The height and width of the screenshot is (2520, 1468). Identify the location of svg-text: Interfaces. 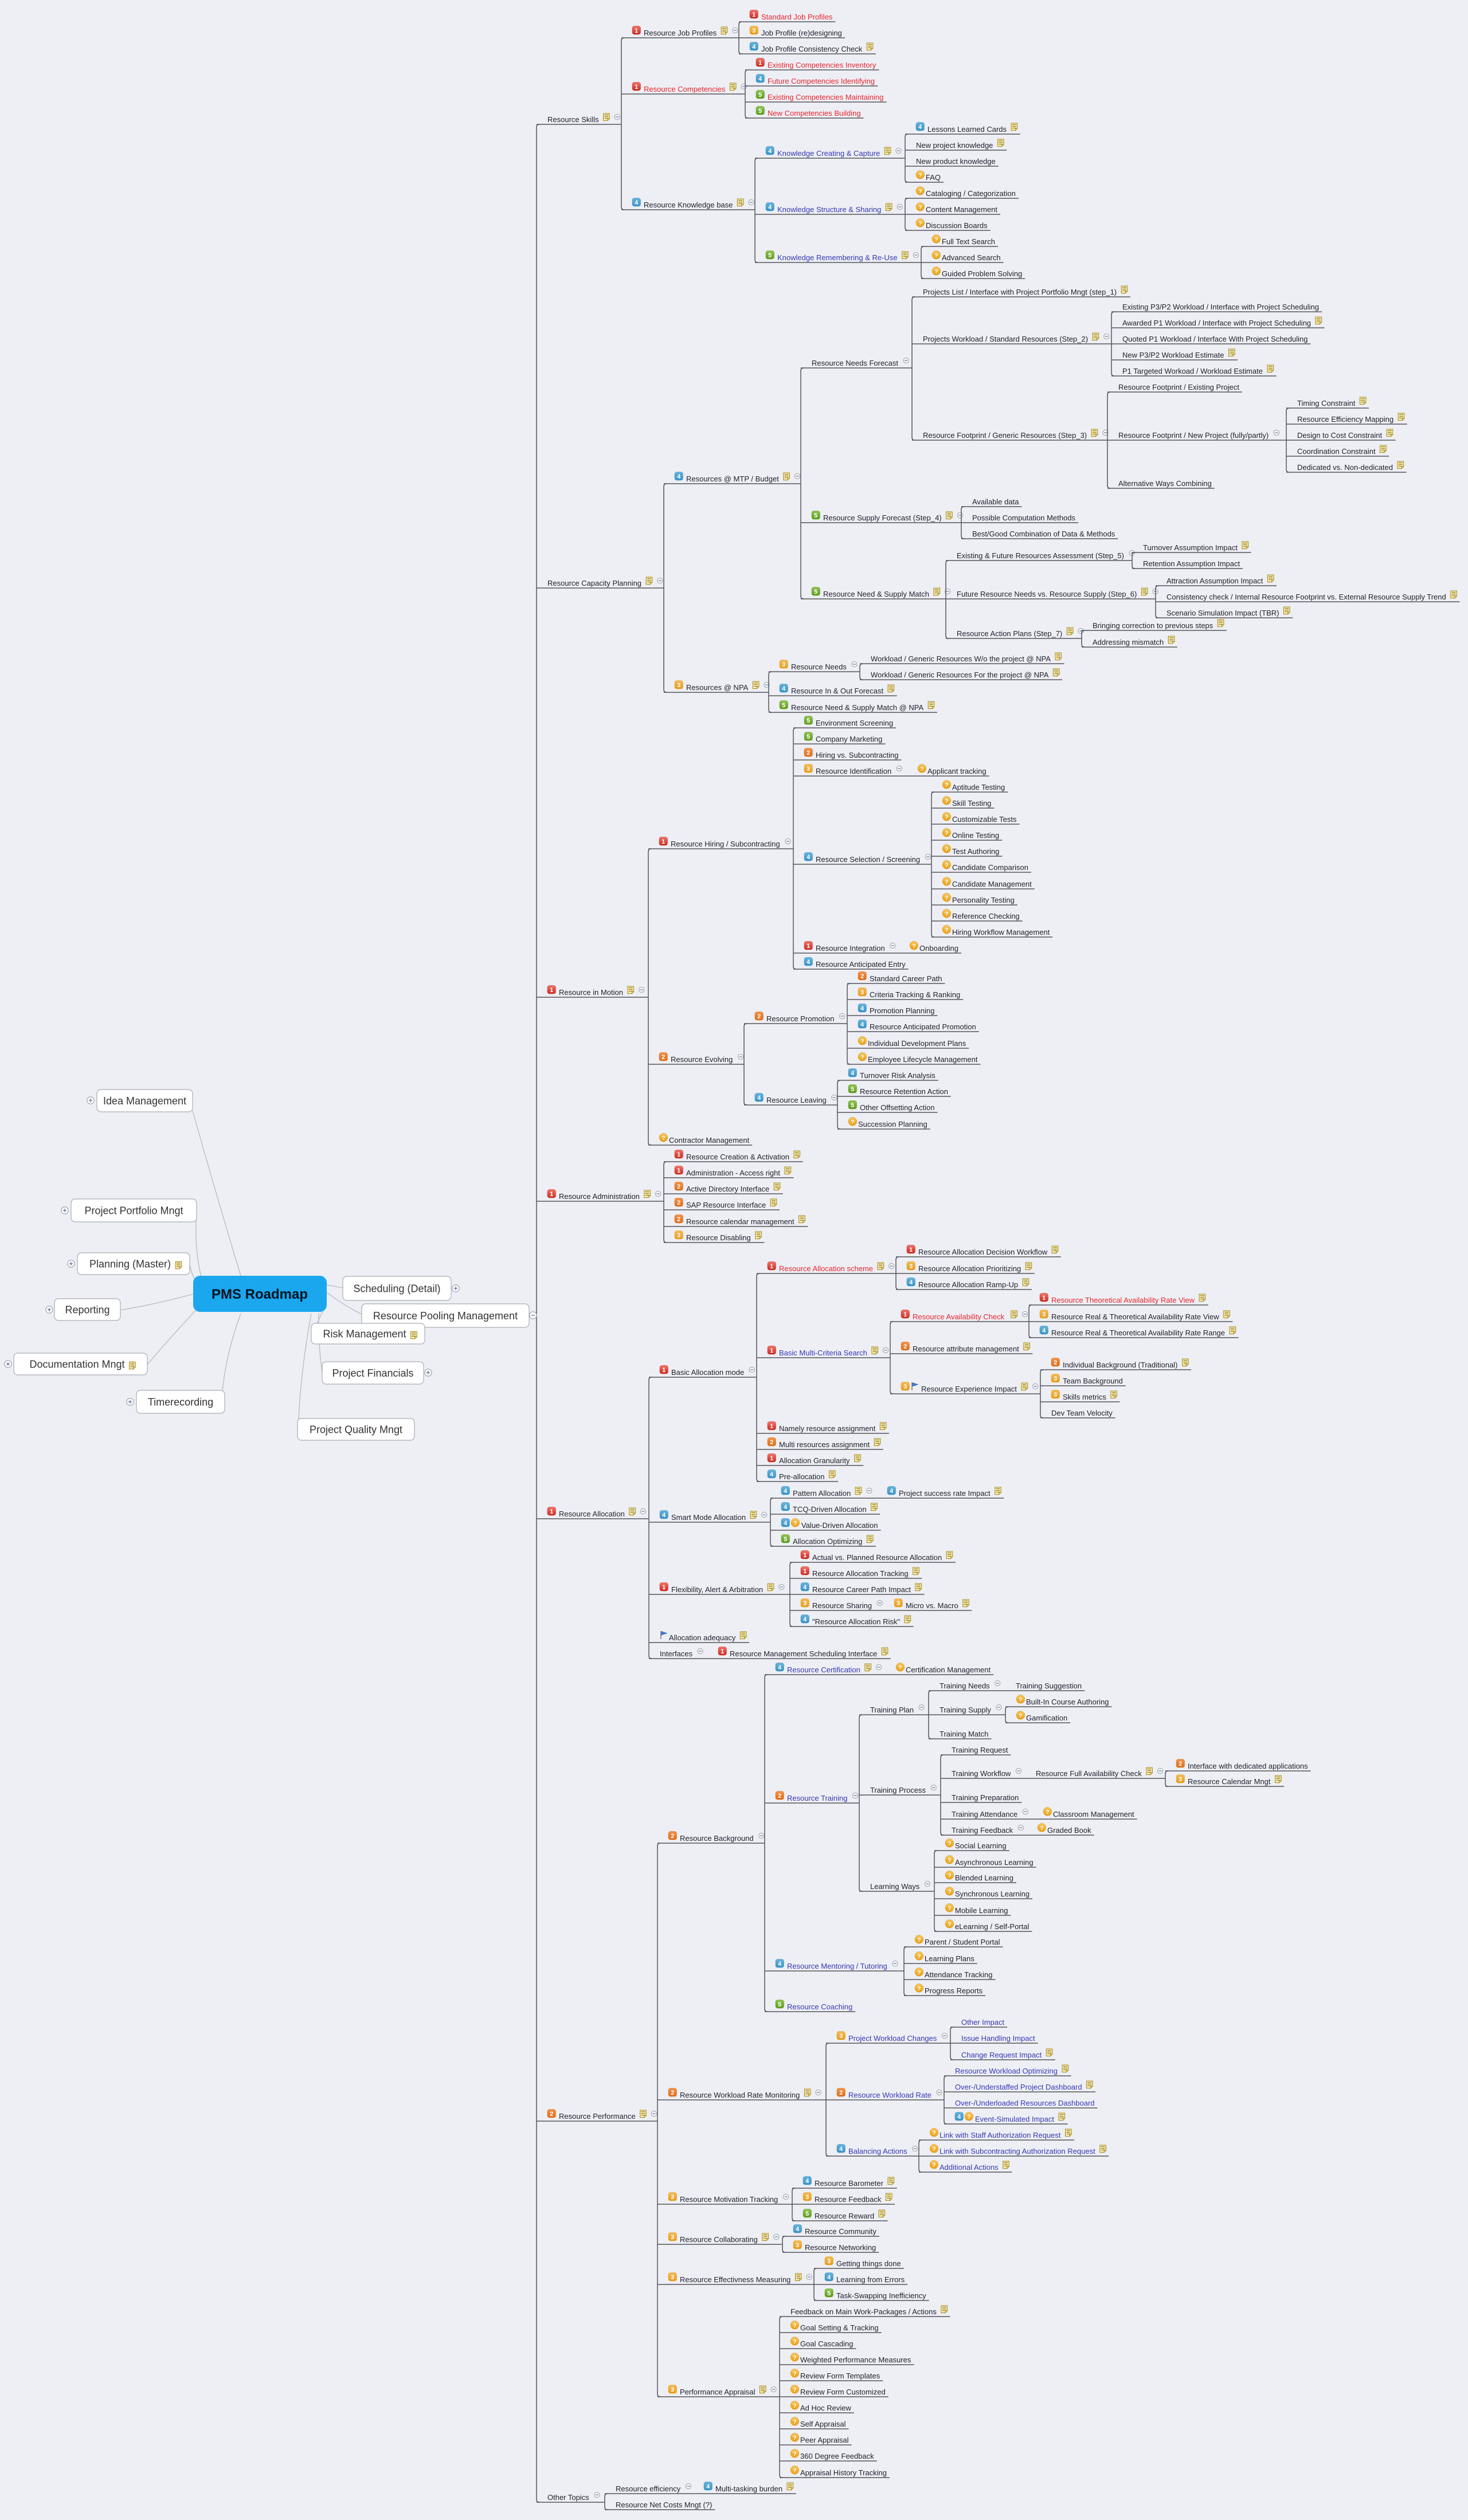
(676, 1653).